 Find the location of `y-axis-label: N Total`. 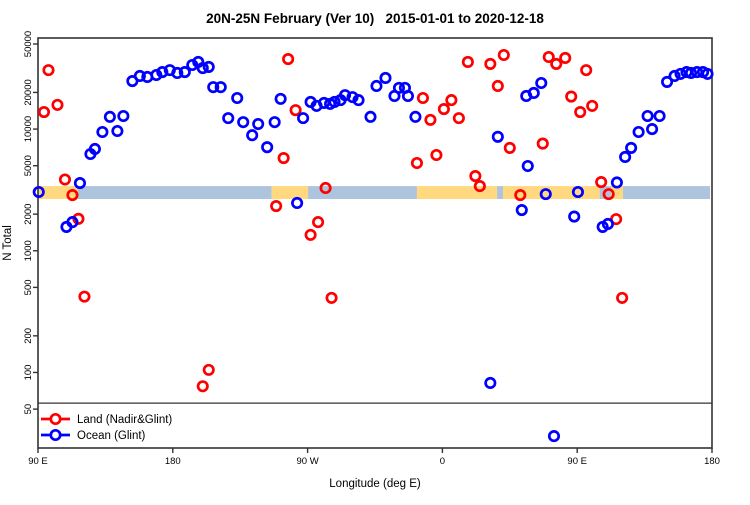

y-axis-label: N Total is located at coordinates (8, 243).